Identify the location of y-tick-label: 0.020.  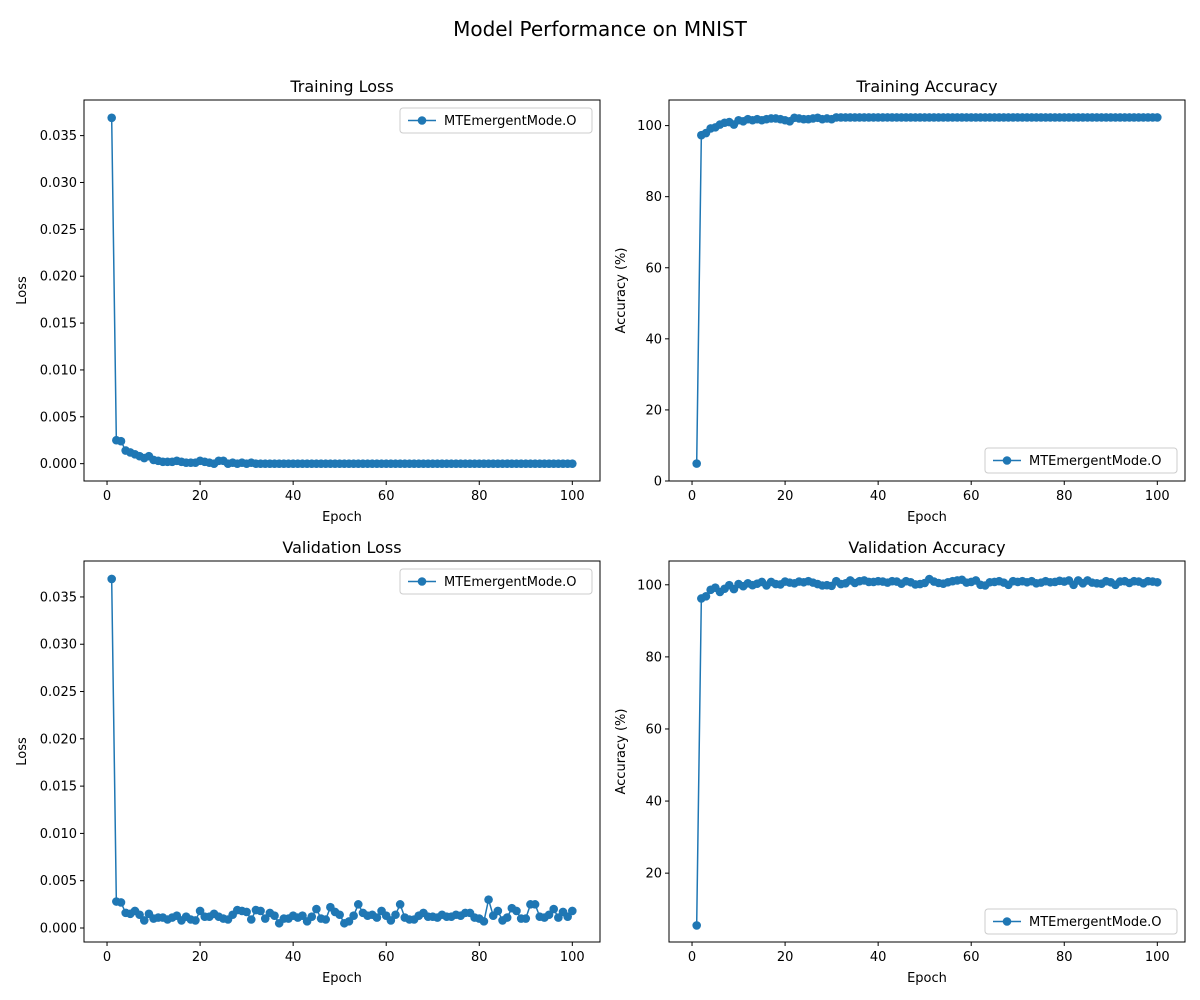
(58, 277).